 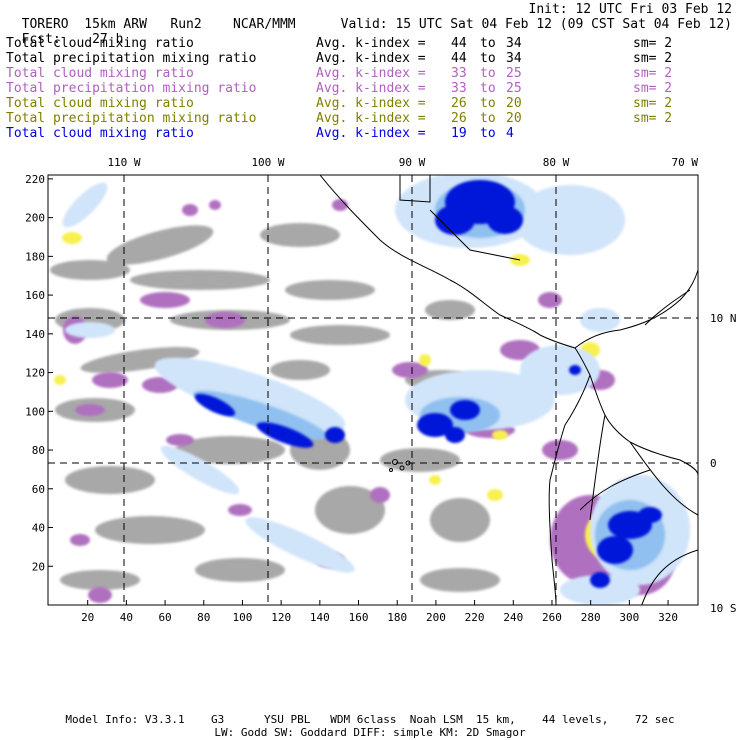 I want to click on y-tick-label: 200, so click(x=35, y=218).